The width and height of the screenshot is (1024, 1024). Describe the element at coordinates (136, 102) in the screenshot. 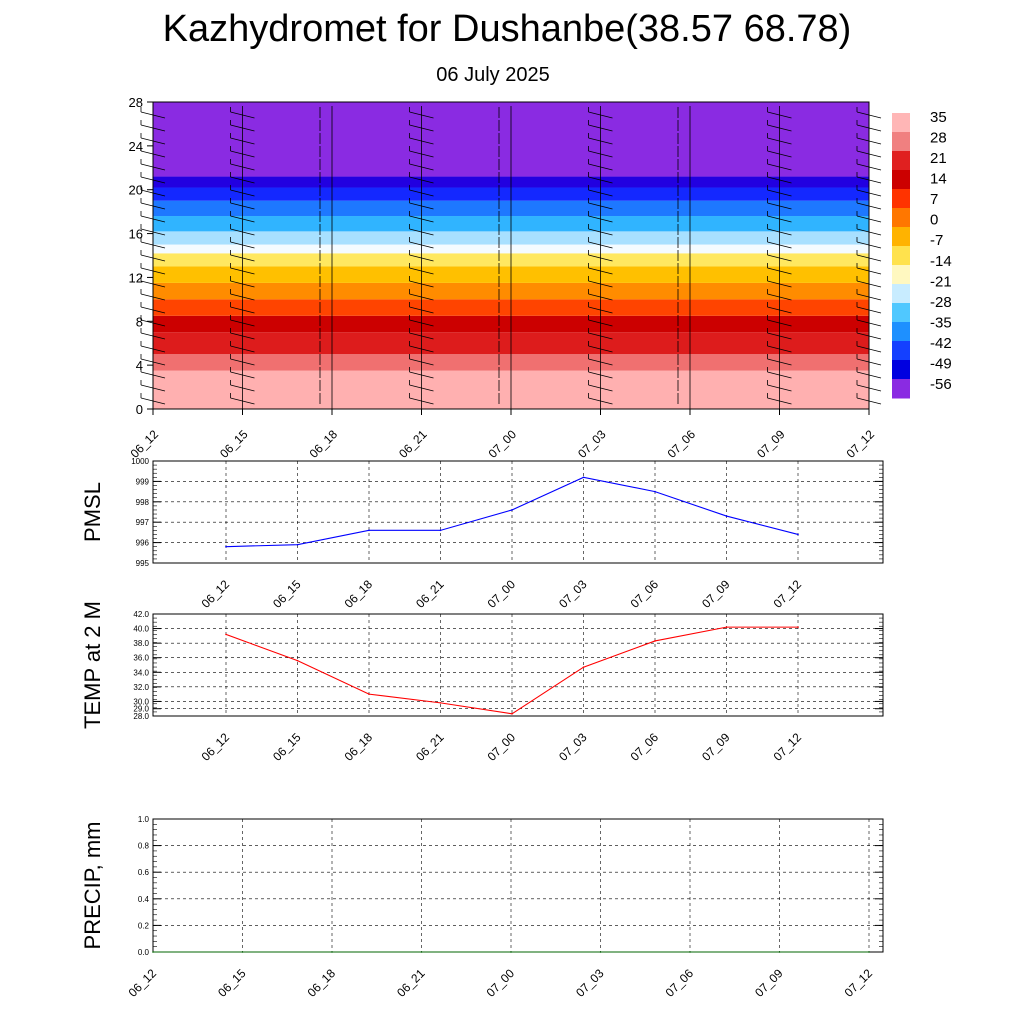

I see `y-tick-label: 28` at that location.